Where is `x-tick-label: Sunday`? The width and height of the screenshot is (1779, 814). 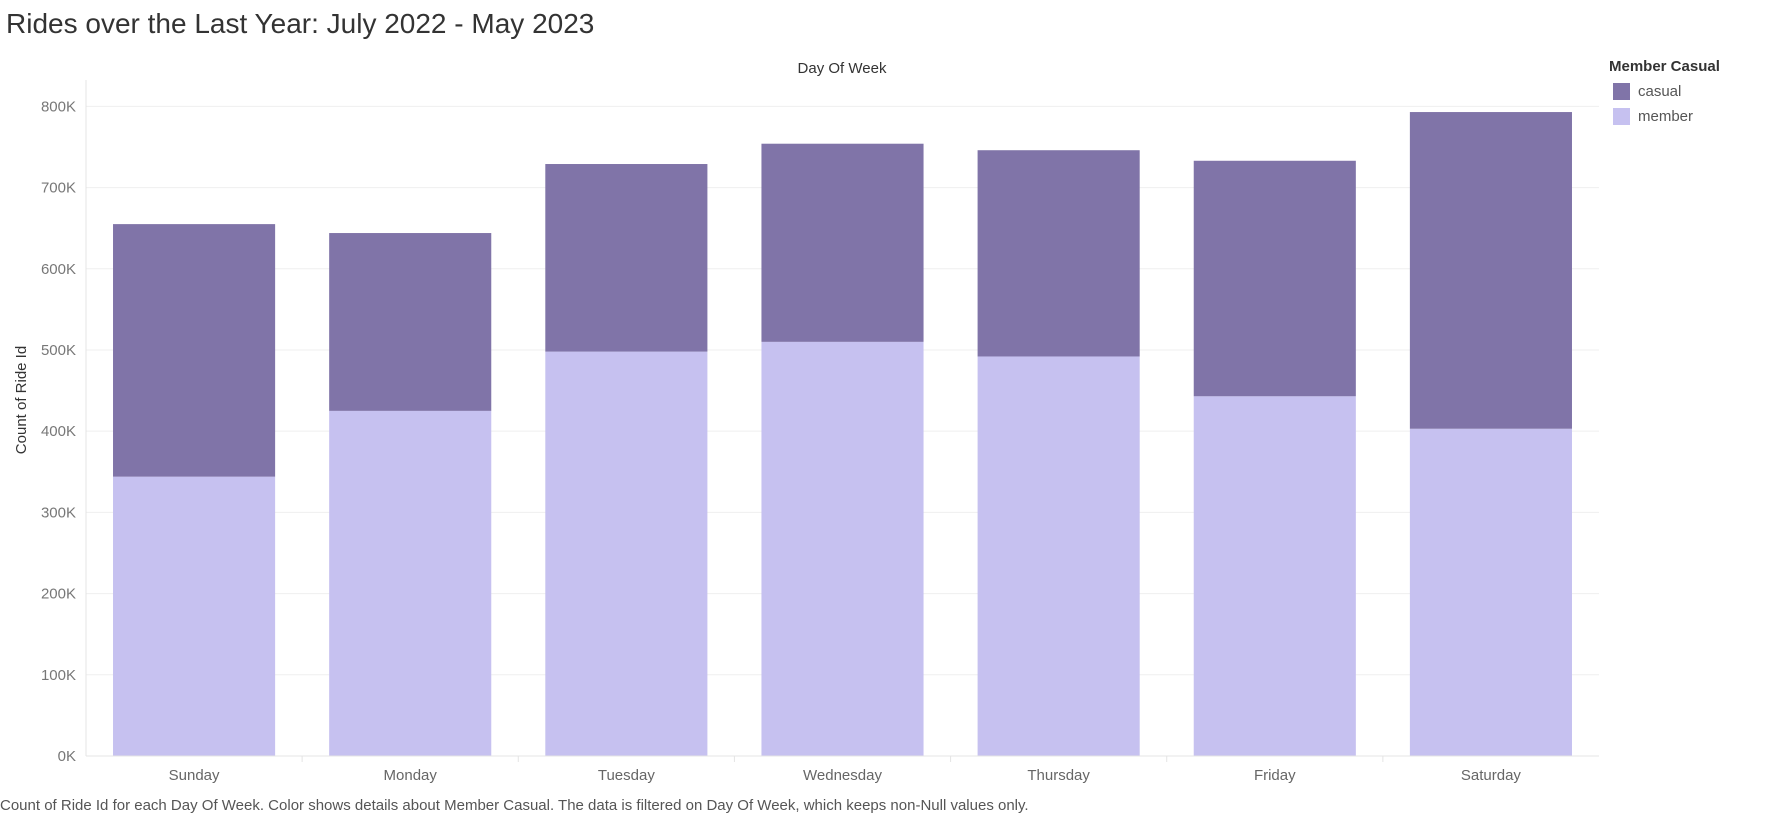 x-tick-label: Sunday is located at coordinates (194, 775).